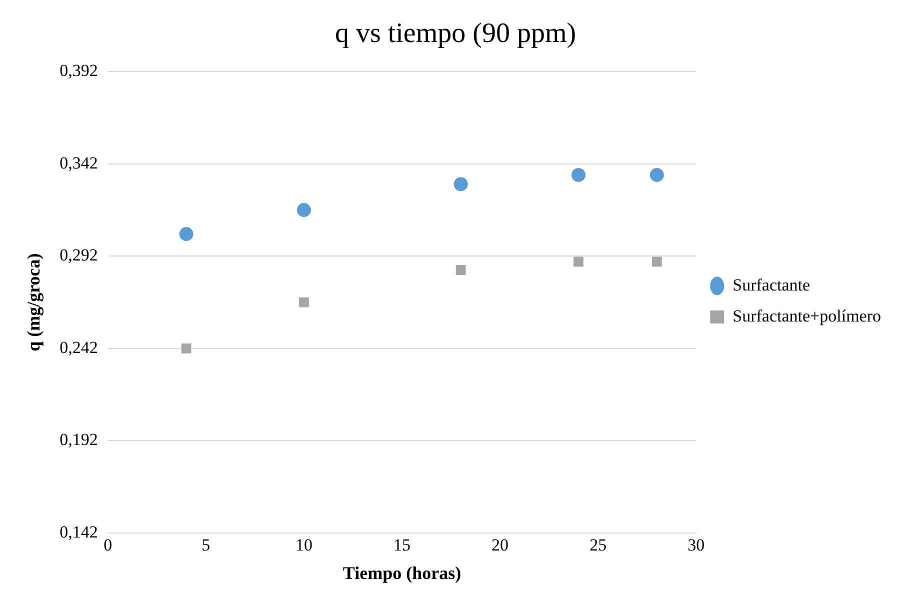 The height and width of the screenshot is (607, 907). Describe the element at coordinates (79, 347) in the screenshot. I see `y-tick-label: 0,242` at that location.